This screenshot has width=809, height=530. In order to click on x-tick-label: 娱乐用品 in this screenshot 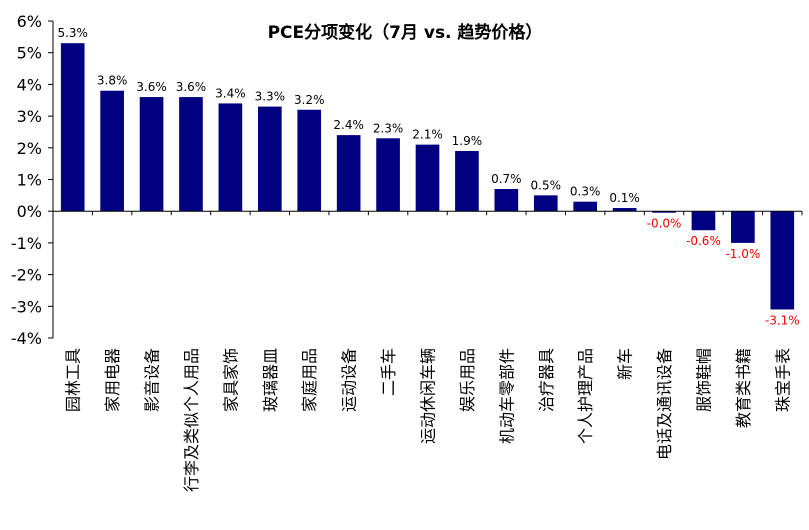, I will do `click(467, 380)`.